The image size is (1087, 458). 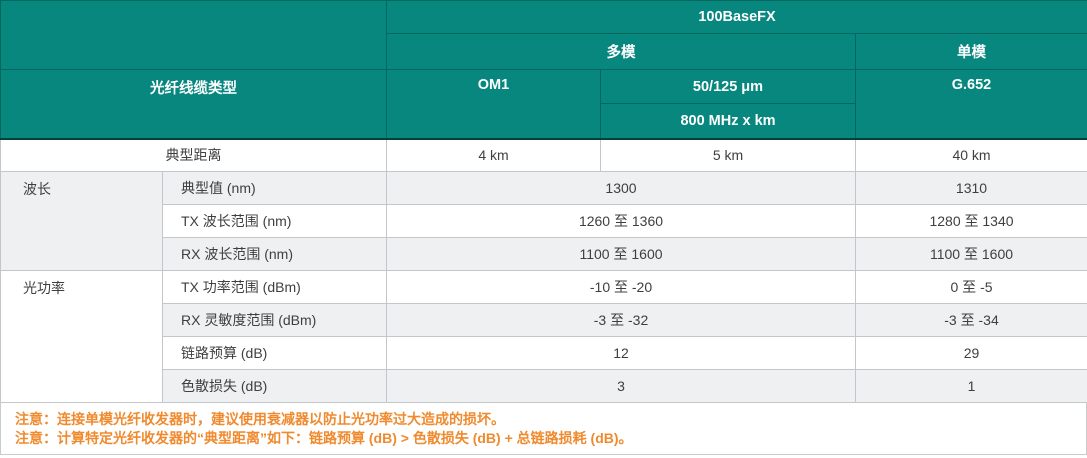 What do you see at coordinates (970, 320) in the screenshot?
I see `row-value-sm: -3 至 -34` at bounding box center [970, 320].